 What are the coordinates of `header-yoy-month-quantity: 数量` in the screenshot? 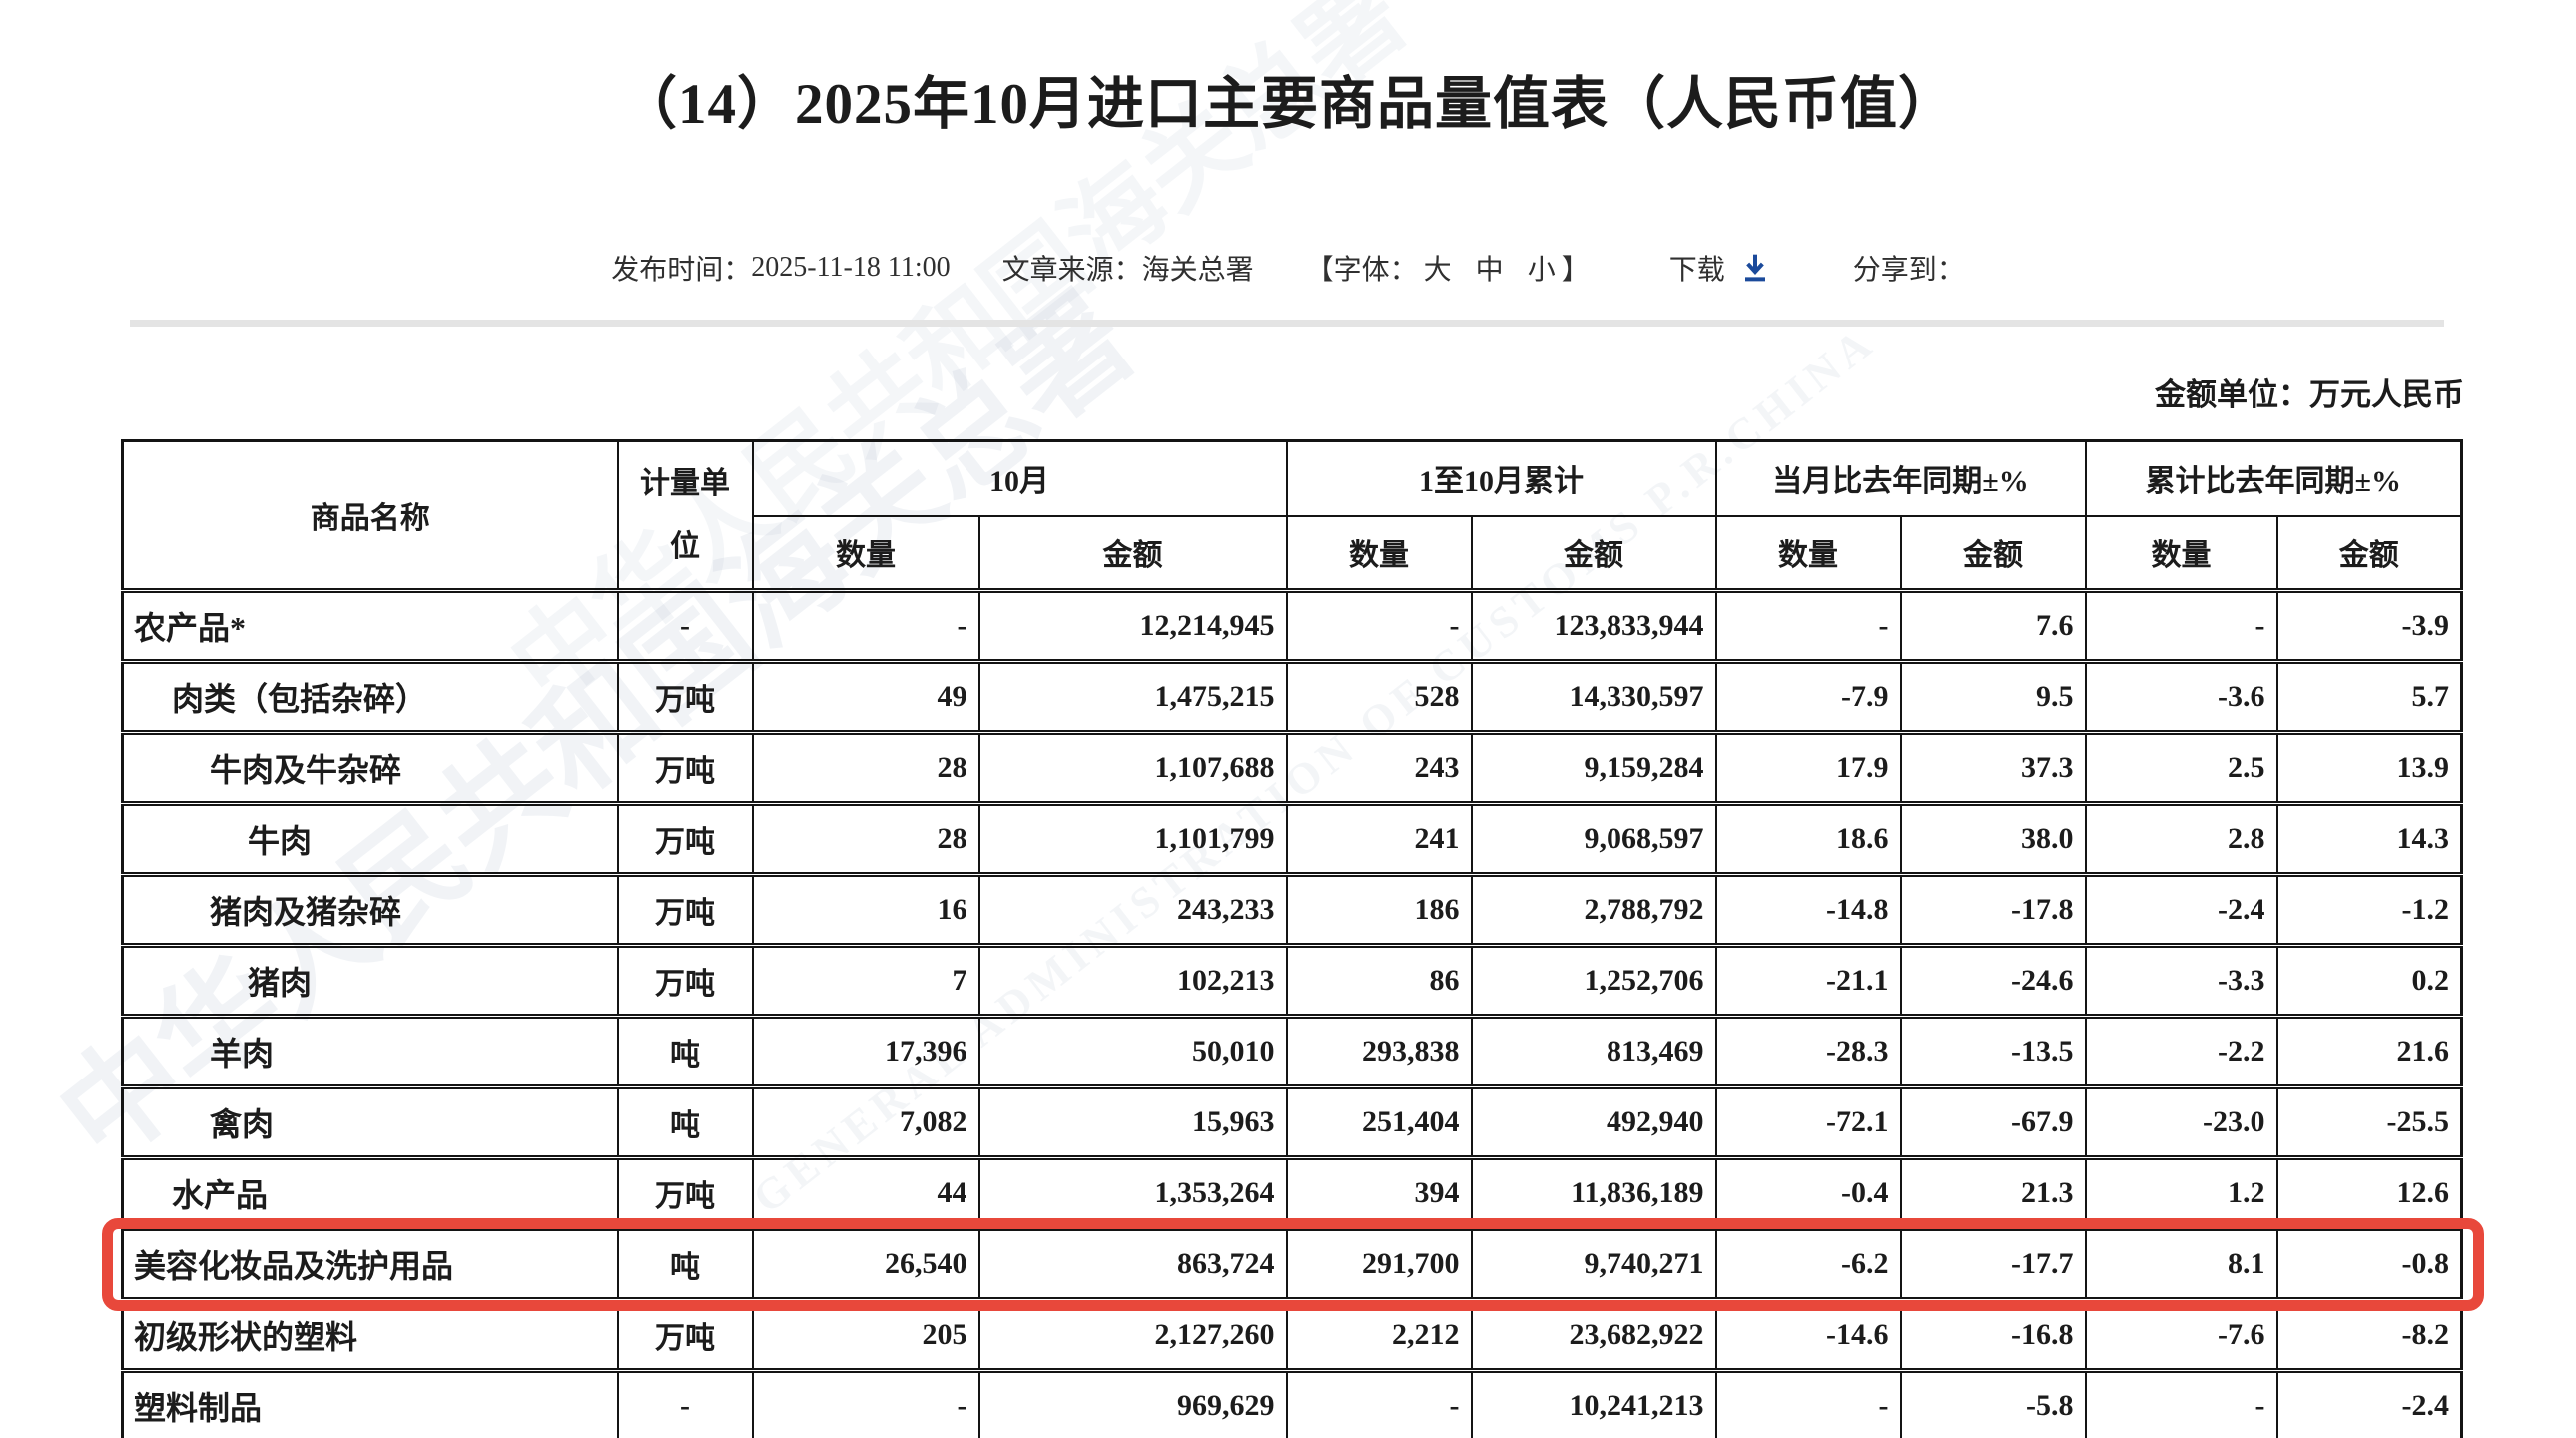 It's located at (1808, 553).